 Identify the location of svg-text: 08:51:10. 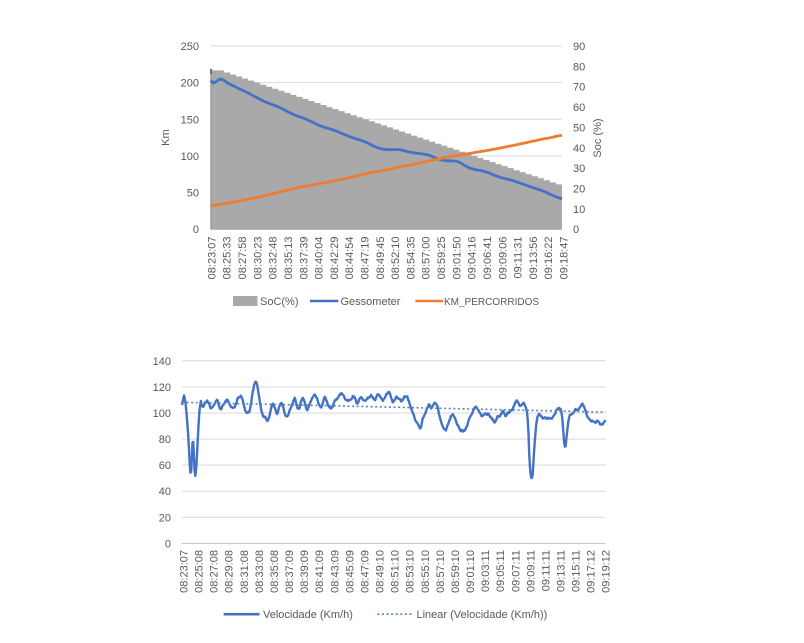
(396, 571).